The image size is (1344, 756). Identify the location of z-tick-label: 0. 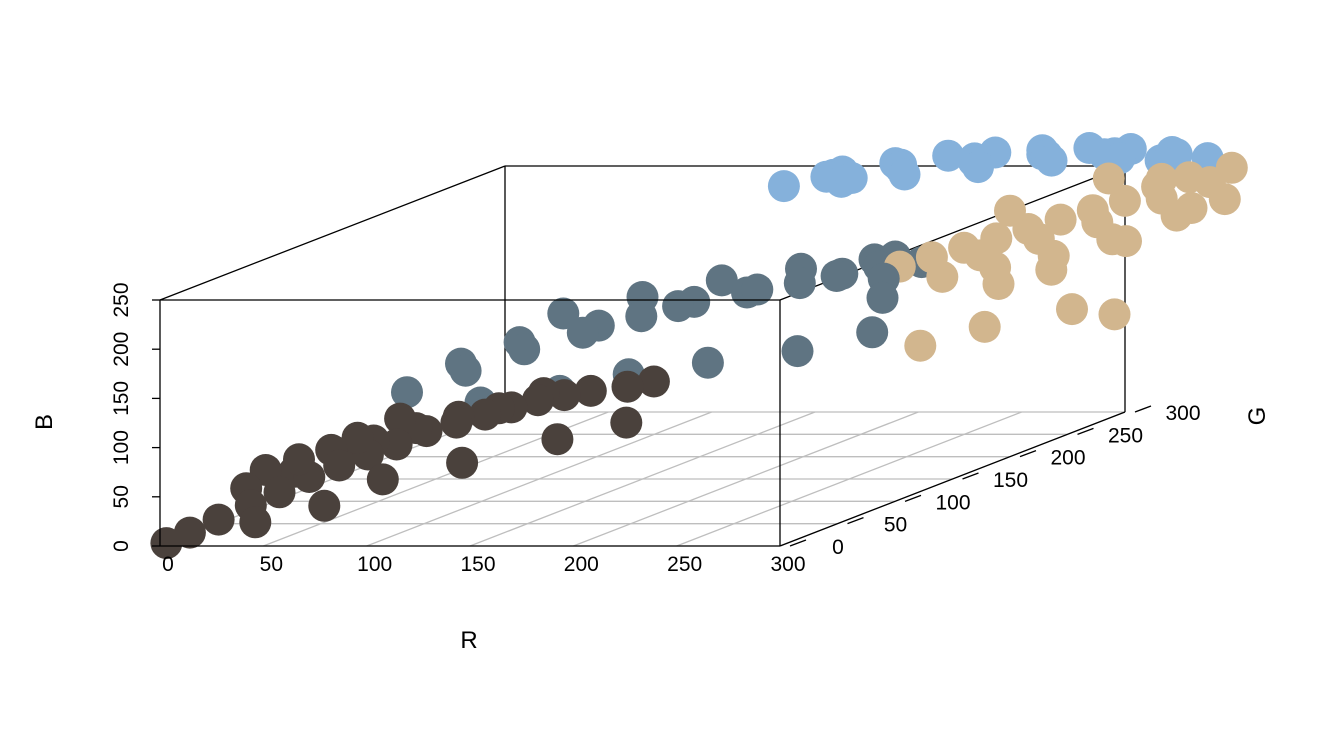
(121, 546).